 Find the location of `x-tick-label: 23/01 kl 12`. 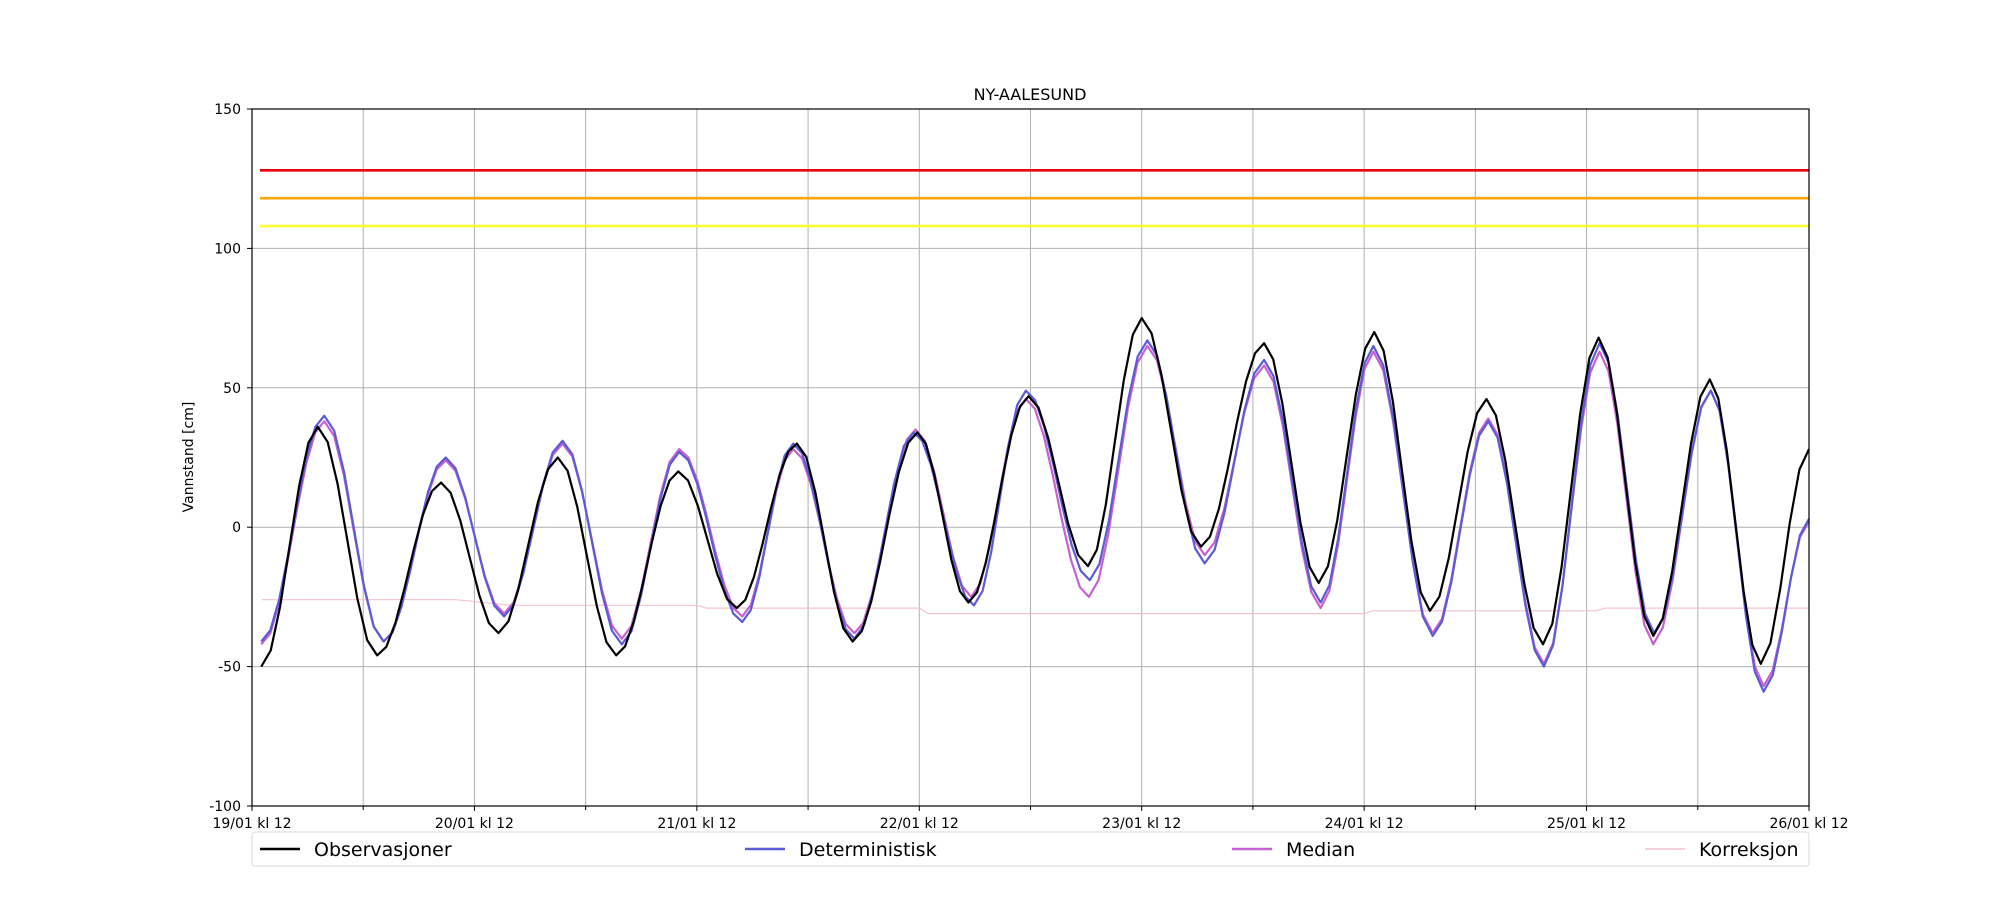

x-tick-label: 23/01 kl 12 is located at coordinates (1141, 824).